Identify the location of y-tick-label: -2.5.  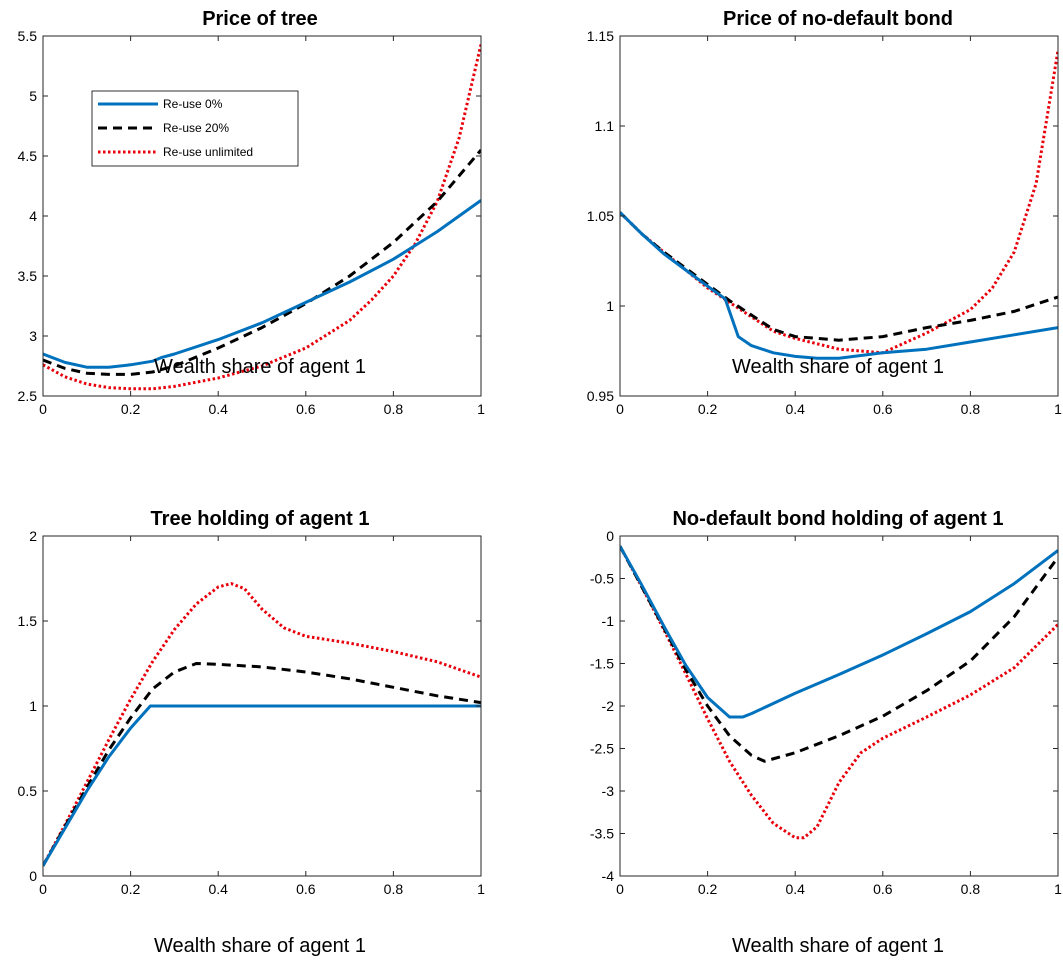
(602, 749).